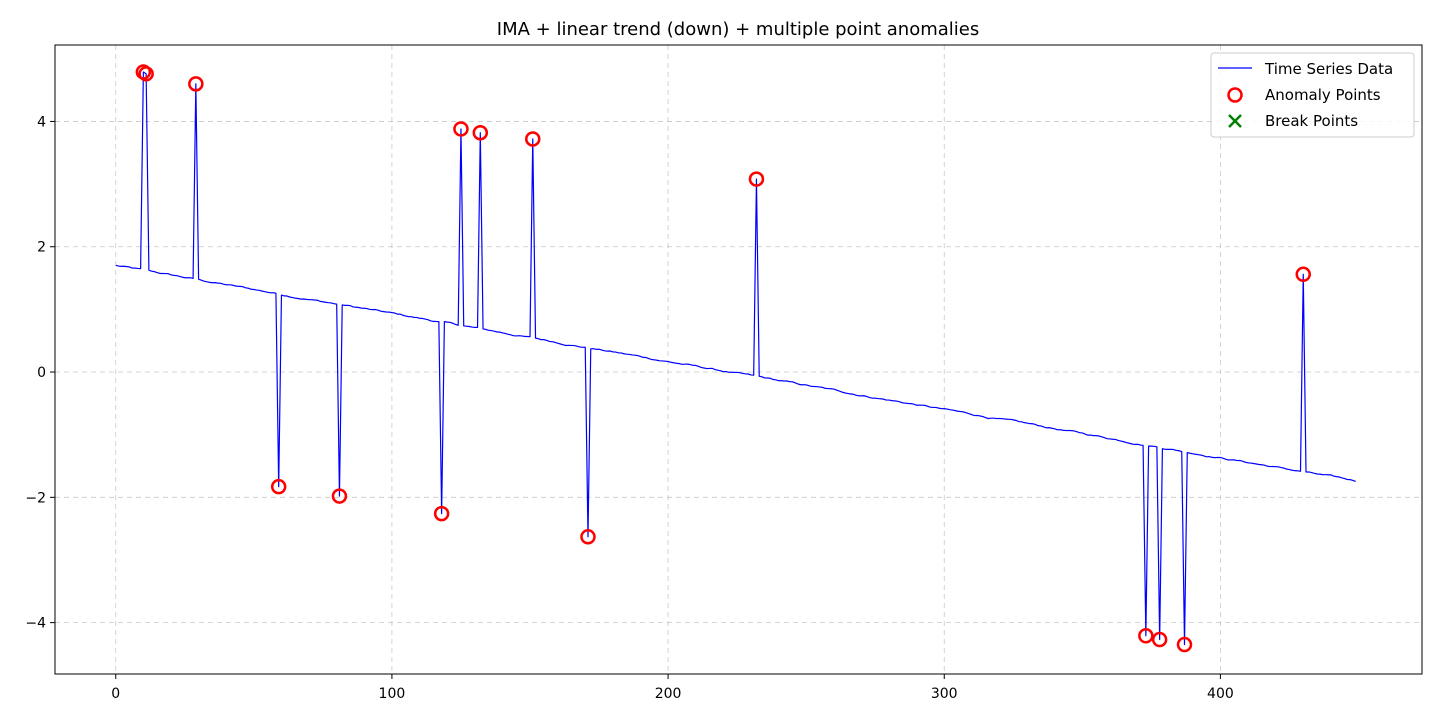  Describe the element at coordinates (1323, 95) in the screenshot. I see `legend-entry-anomaly-points: Anomaly Points` at that location.